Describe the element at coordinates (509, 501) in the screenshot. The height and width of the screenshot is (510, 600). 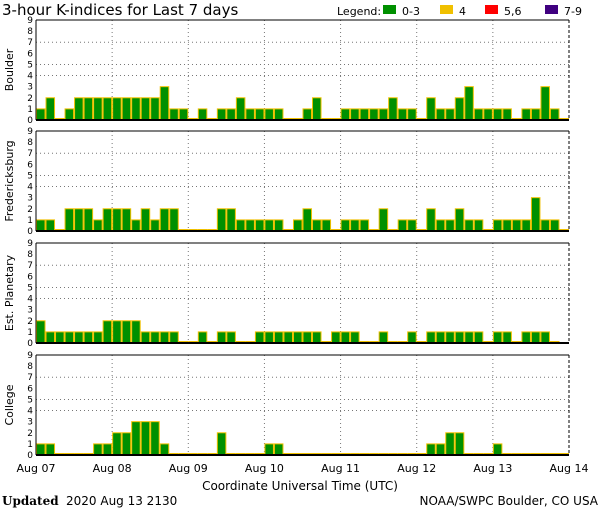
I see `source-credit: NOAA/SWPC Boulder, CO USA` at that location.